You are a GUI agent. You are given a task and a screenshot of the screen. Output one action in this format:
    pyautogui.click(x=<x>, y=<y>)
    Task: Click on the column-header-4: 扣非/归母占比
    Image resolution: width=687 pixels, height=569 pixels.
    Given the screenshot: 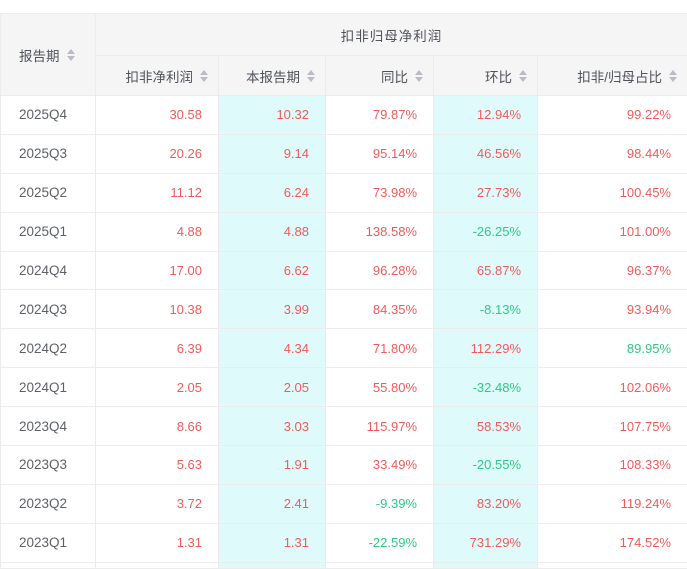 What is the action you would take?
    pyautogui.click(x=612, y=75)
    